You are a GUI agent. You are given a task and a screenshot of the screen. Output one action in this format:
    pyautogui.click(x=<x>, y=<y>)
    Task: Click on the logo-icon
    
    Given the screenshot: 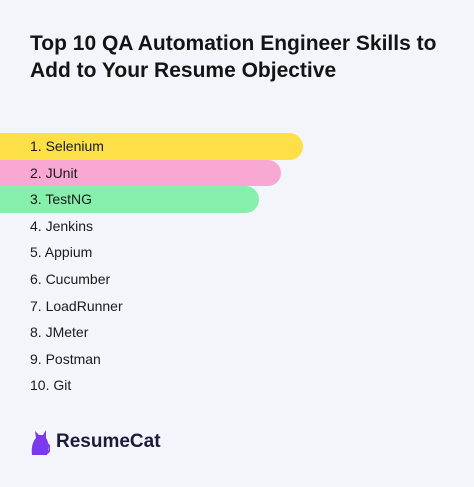 What is the action you would take?
    pyautogui.click(x=40, y=442)
    